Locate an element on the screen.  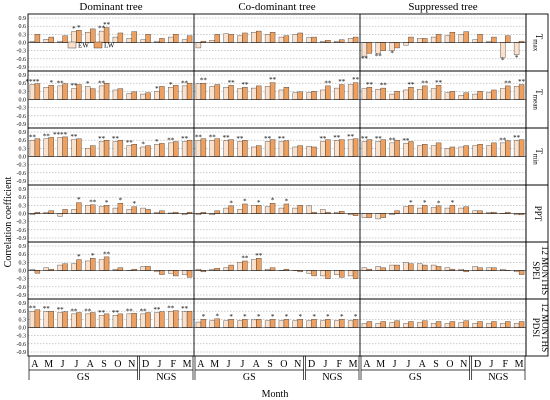
panel-row5-col3 is located at coordinates (443, 270).